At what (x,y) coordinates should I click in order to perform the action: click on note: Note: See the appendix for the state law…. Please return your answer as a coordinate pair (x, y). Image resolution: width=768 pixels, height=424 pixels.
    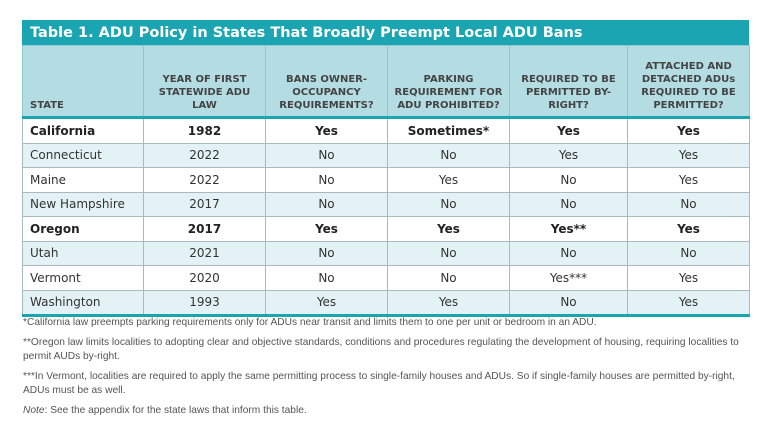
    Looking at the image, I should click on (388, 411).